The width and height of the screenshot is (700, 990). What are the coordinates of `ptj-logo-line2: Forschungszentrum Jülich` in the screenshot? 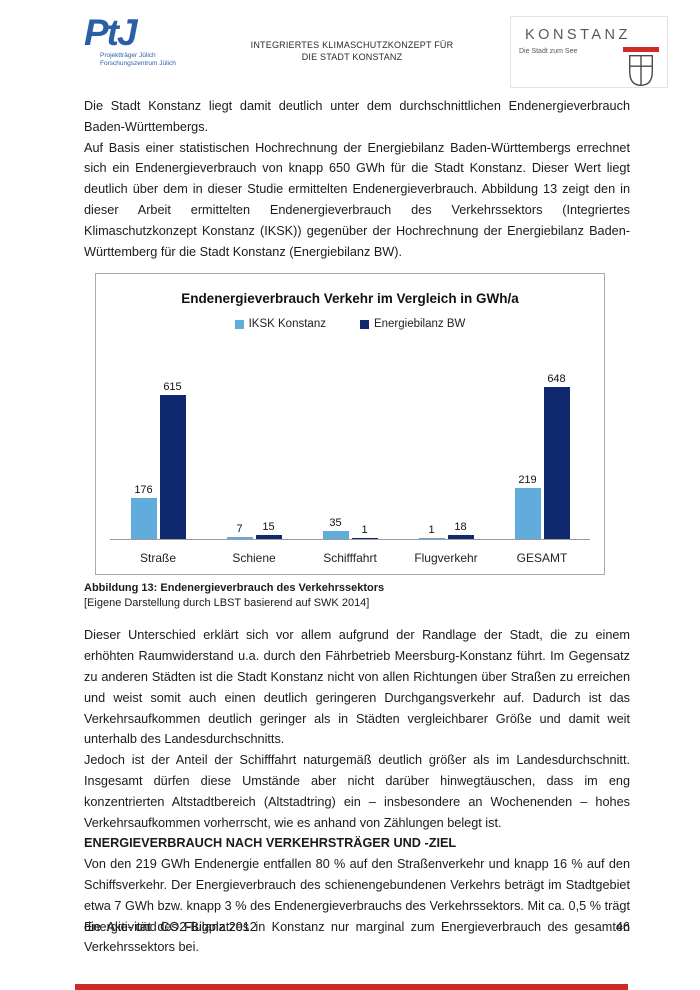 It's located at (138, 63).